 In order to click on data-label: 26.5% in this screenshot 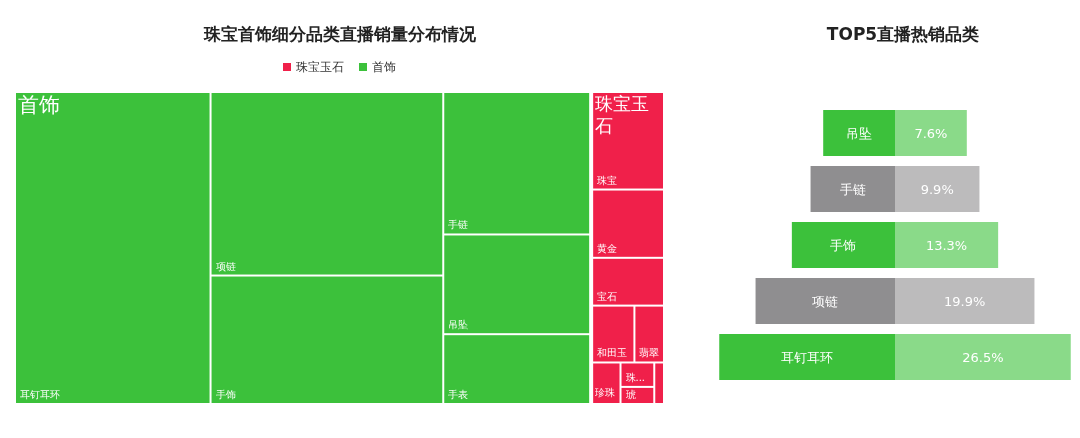, I will do `click(983, 357)`.